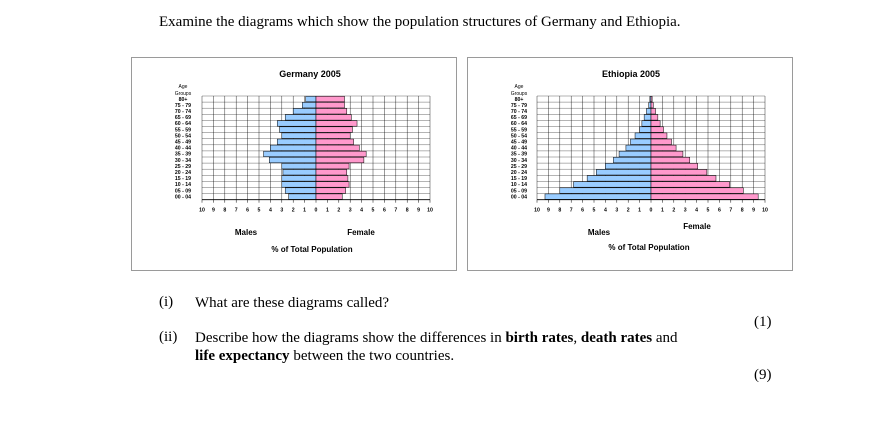 The image size is (892, 442). I want to click on ethiopia-age-label: 35 - 39, so click(519, 155).